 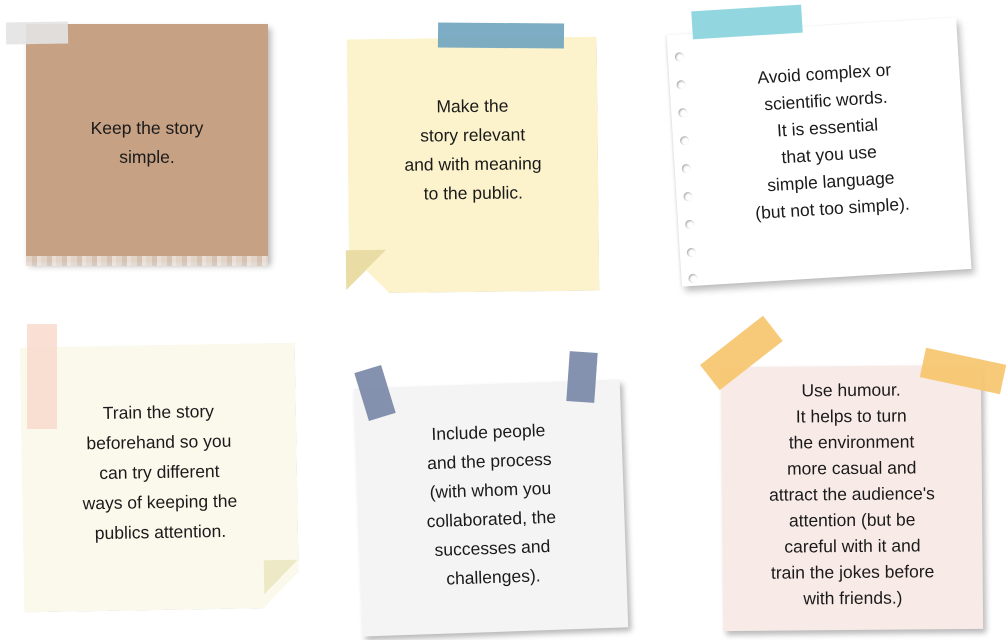 What do you see at coordinates (473, 164) in the screenshot?
I see `note-line: and with meaning` at bounding box center [473, 164].